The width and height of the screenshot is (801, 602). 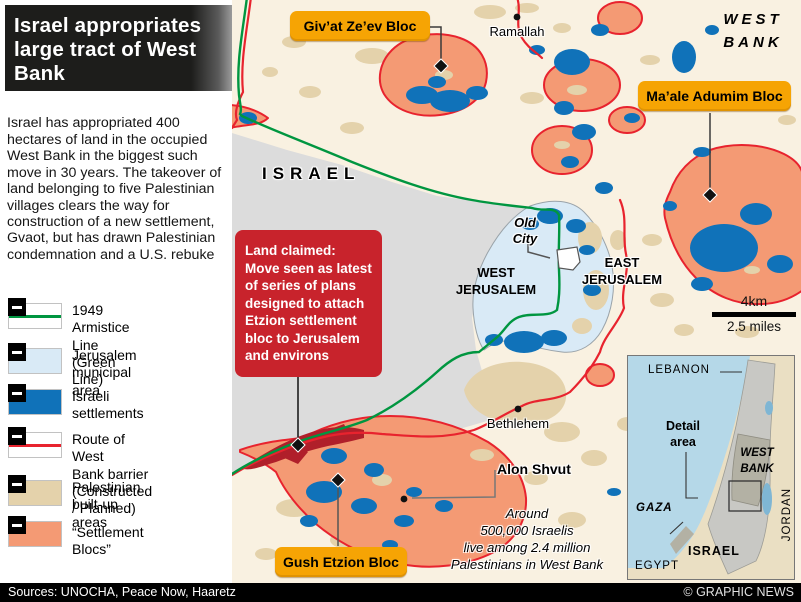 What do you see at coordinates (705, 453) in the screenshot?
I see `inset-leader-lines` at bounding box center [705, 453].